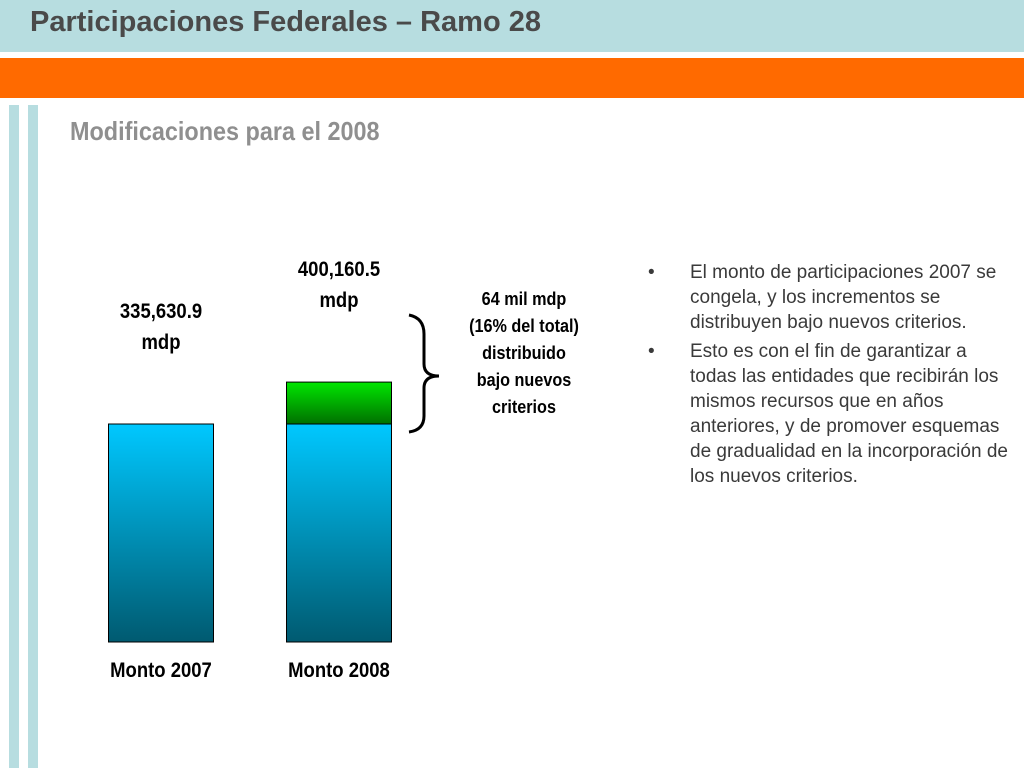 The image size is (1024, 768). I want to click on side-stripe-right, so click(33, 436).